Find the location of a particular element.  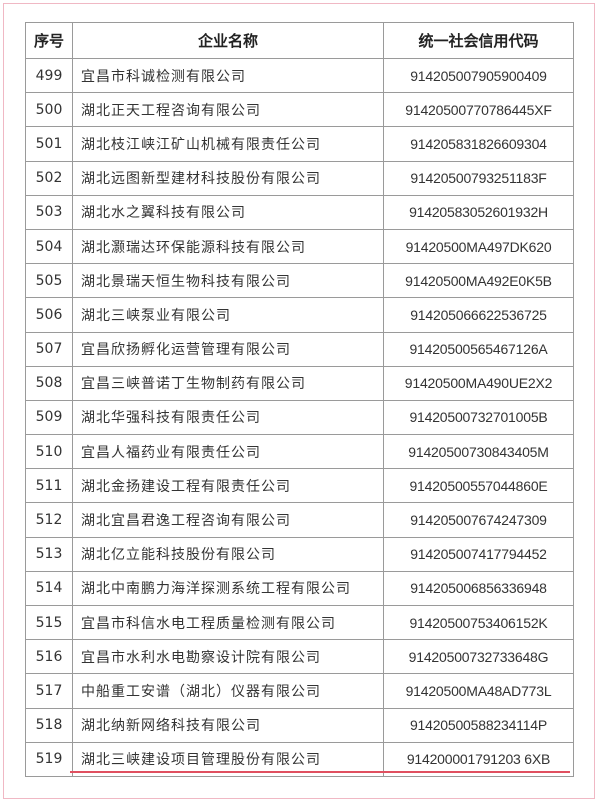

company-name: 湖北正天工程咨询有限公司 is located at coordinates (228, 110).